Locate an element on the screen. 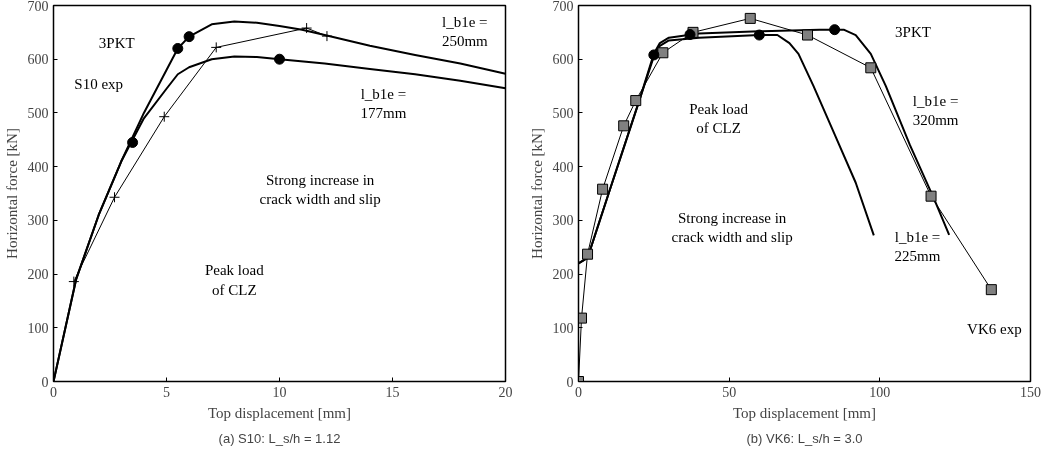  annotation: l_b1e = 320mm is located at coordinates (935, 111).